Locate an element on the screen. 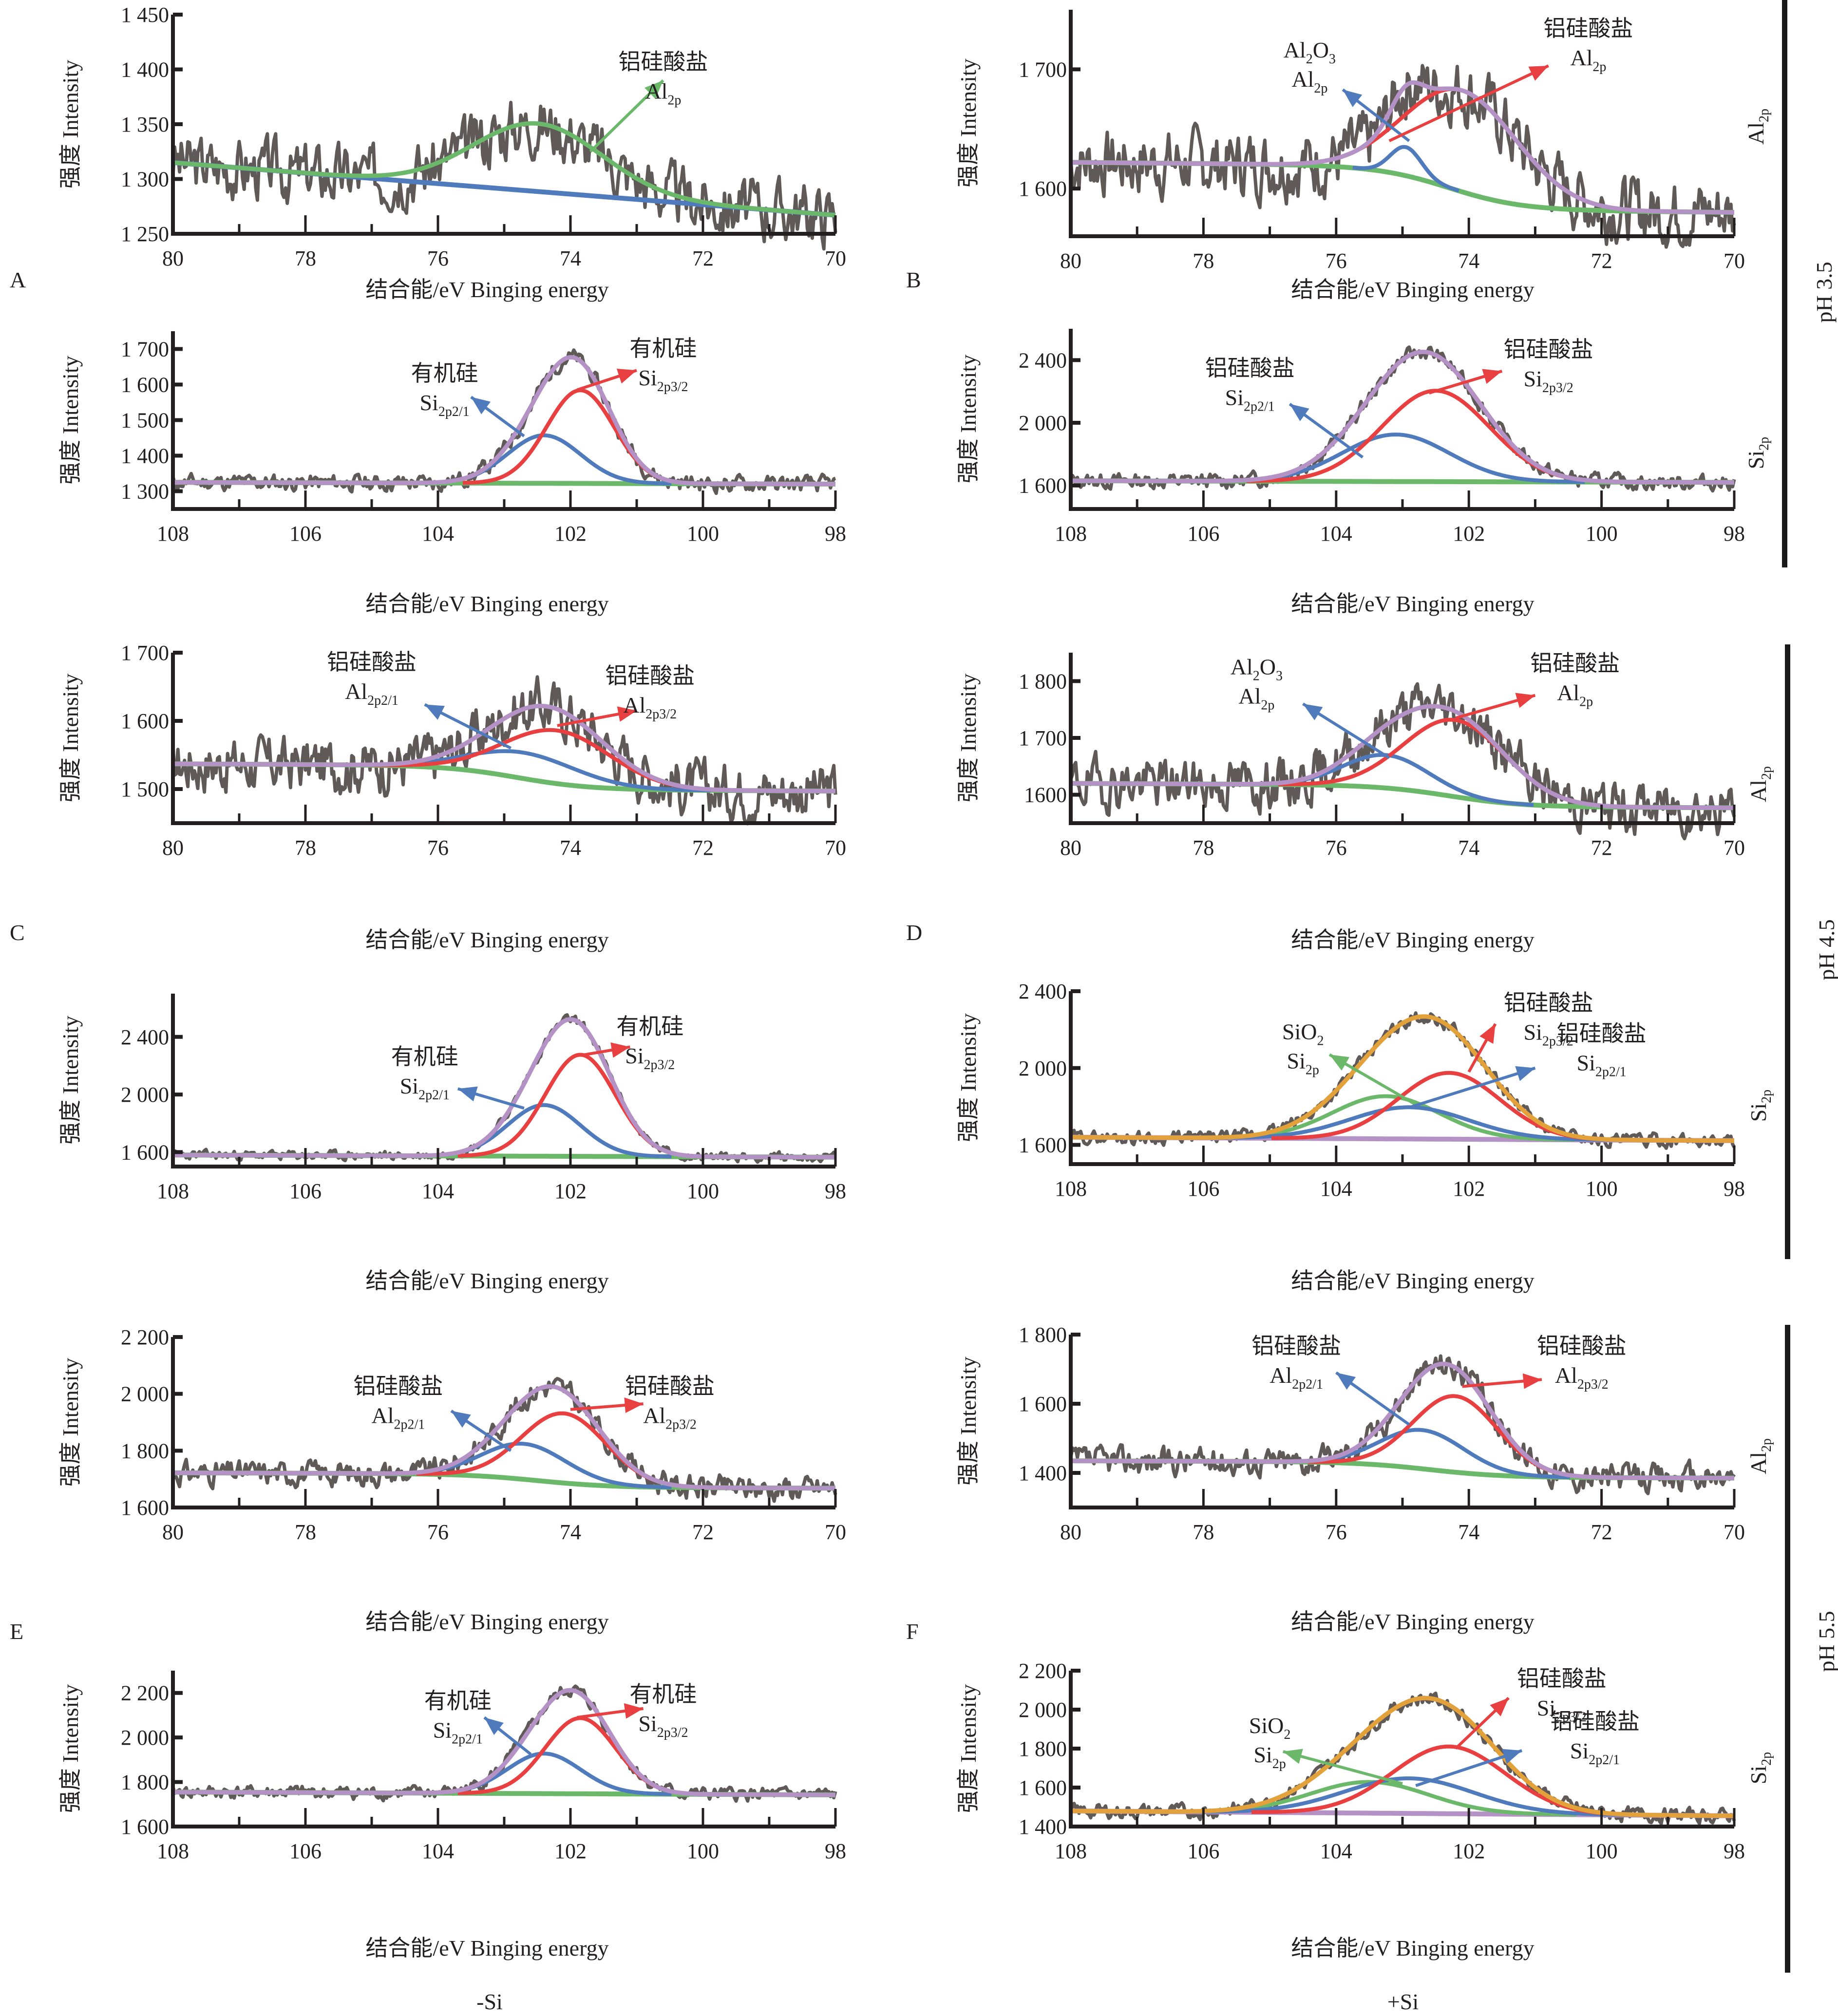 Image resolution: width=1838 pixels, height=2016 pixels. component-peak-line is located at coordinates (581, 437).